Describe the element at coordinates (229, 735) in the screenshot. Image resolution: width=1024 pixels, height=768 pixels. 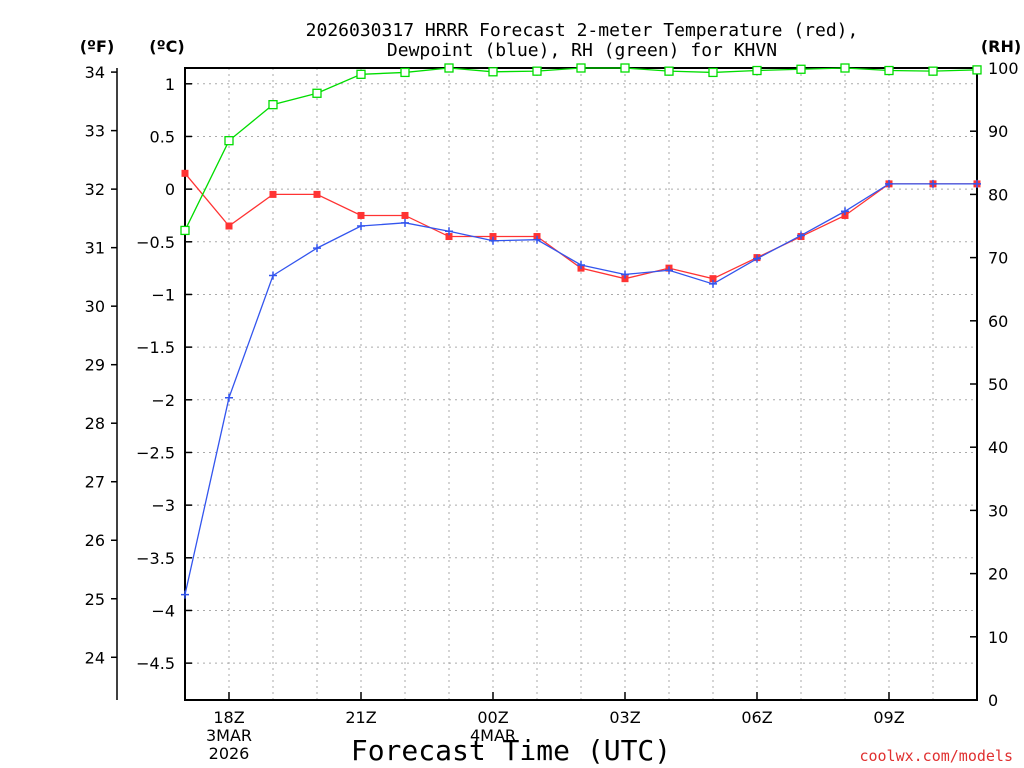
I see `time-tick-label: 3MAR` at that location.